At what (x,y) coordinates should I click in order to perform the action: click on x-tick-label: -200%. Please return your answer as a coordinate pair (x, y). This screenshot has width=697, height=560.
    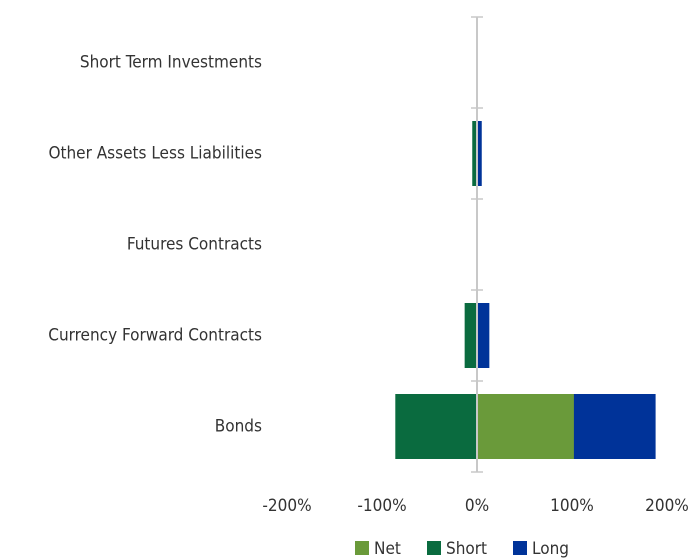
    Looking at the image, I should click on (286, 506).